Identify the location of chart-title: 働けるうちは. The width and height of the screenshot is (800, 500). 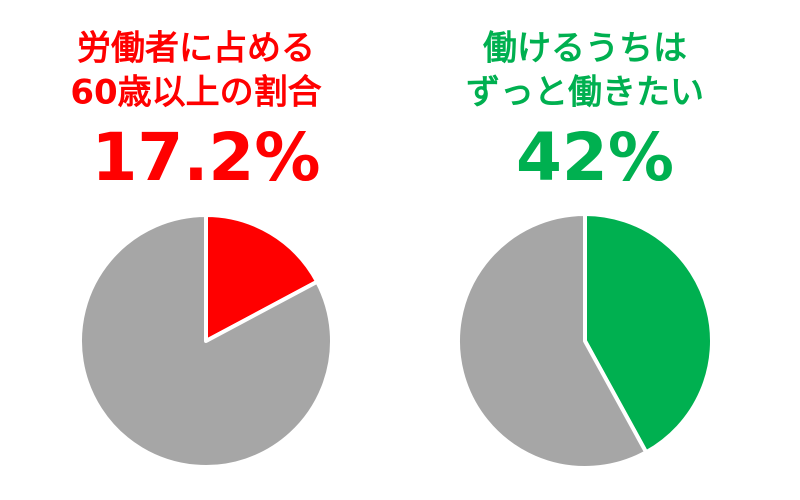
(585, 49).